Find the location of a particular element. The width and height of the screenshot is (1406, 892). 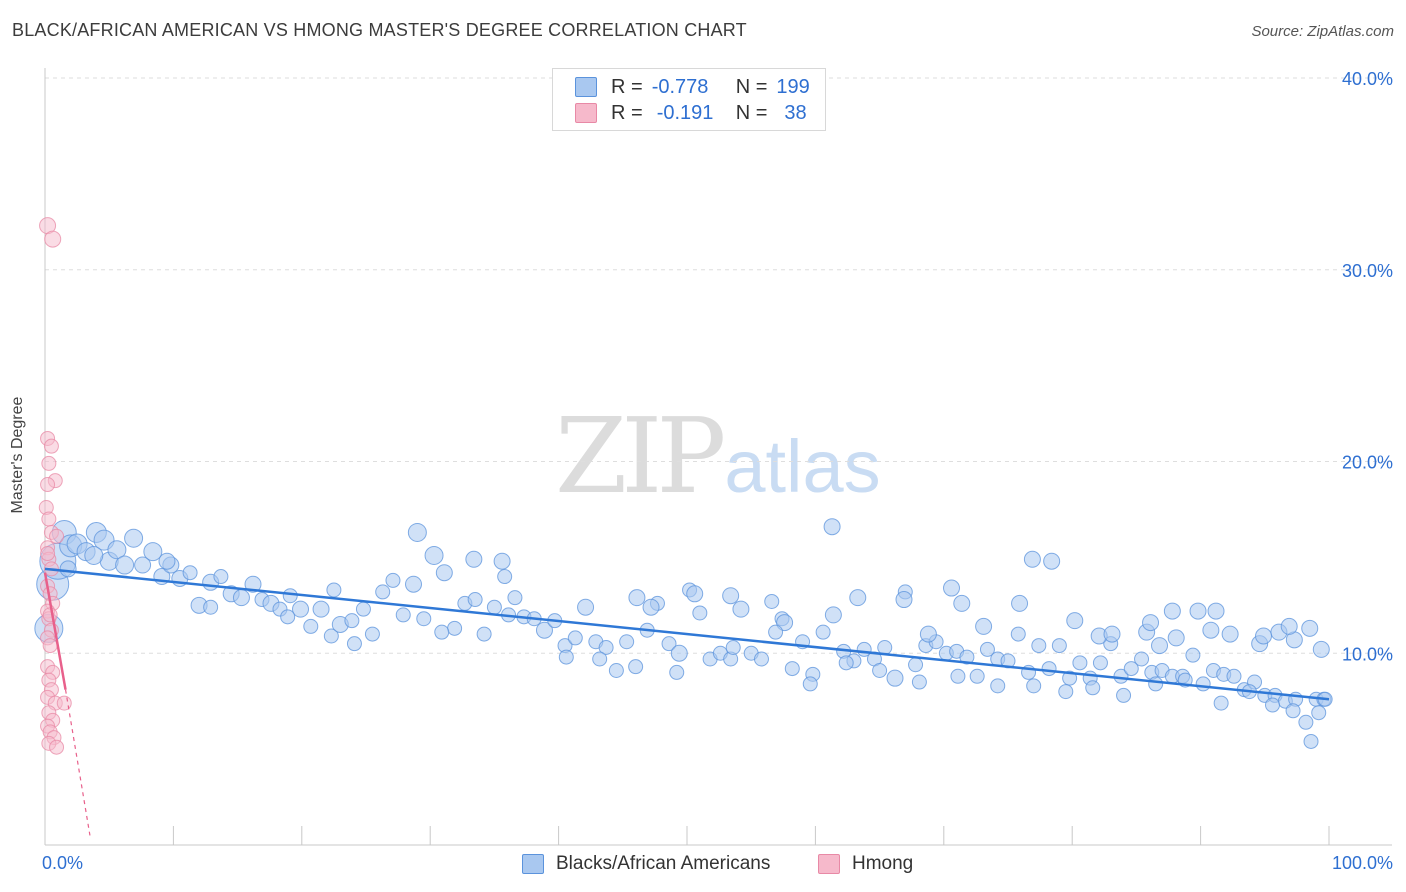

watermark: ZIPatlas is located at coordinates (718, 456).